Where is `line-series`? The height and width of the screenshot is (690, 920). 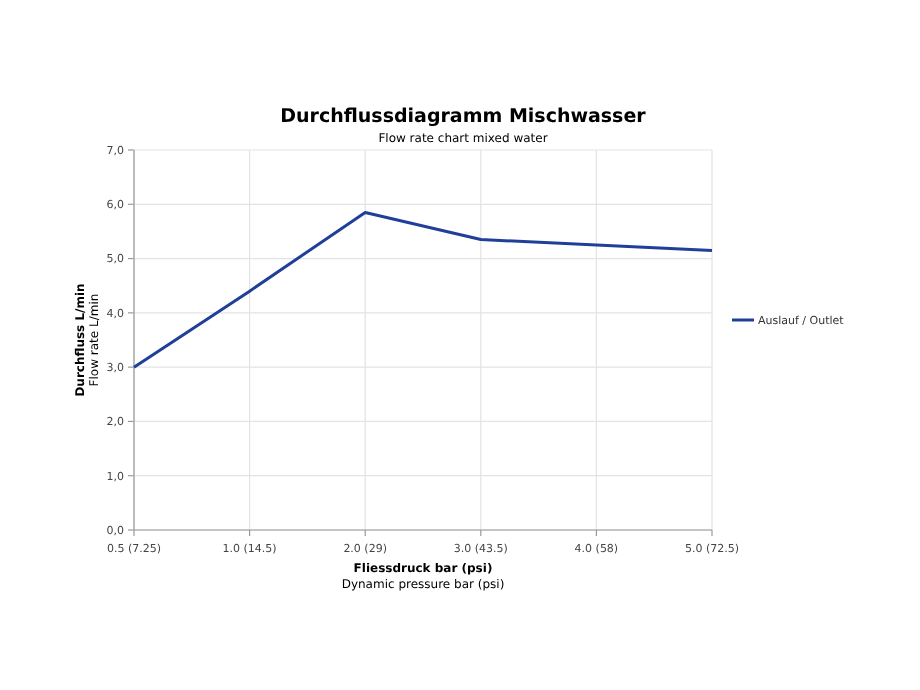 line-series is located at coordinates (423, 289).